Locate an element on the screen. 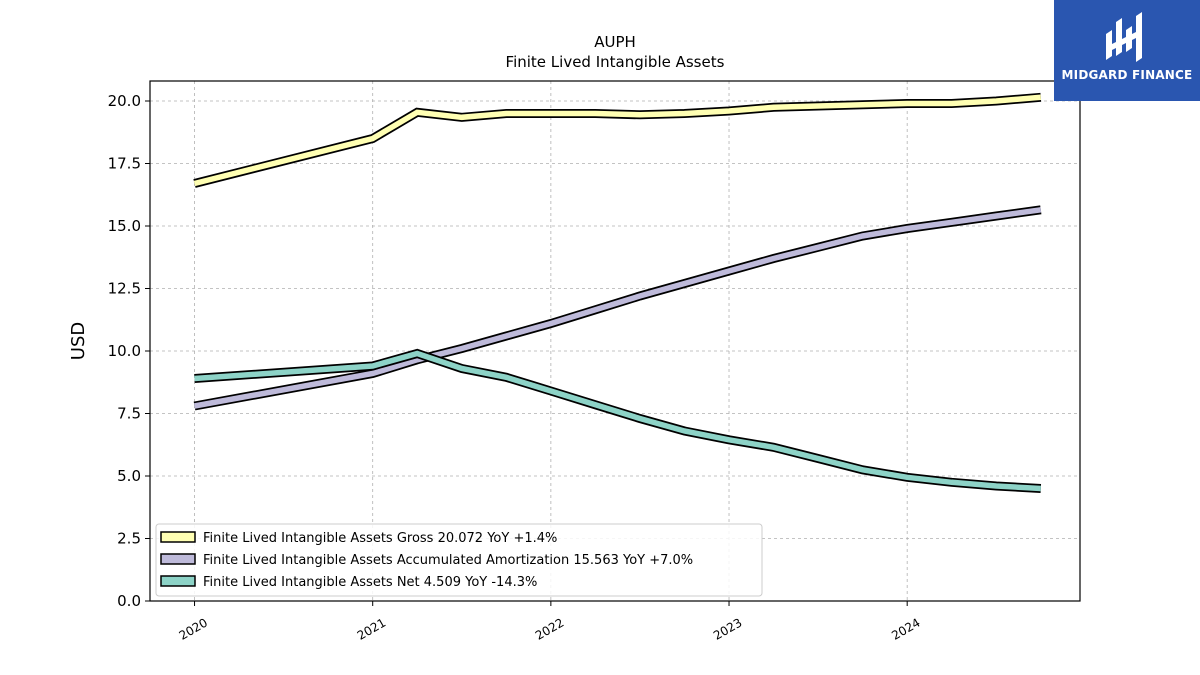 The height and width of the screenshot is (675, 1200). y-tick-label: 17.5 is located at coordinates (124, 164).